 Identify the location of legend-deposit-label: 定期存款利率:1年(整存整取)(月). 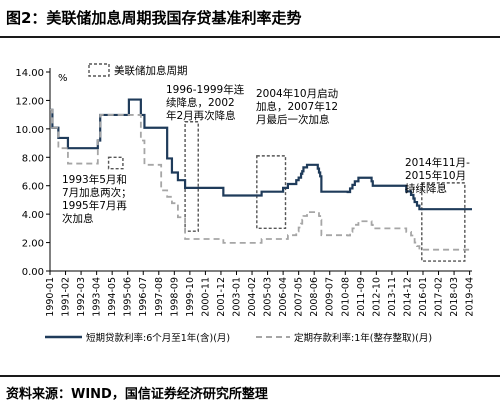
(363, 338).